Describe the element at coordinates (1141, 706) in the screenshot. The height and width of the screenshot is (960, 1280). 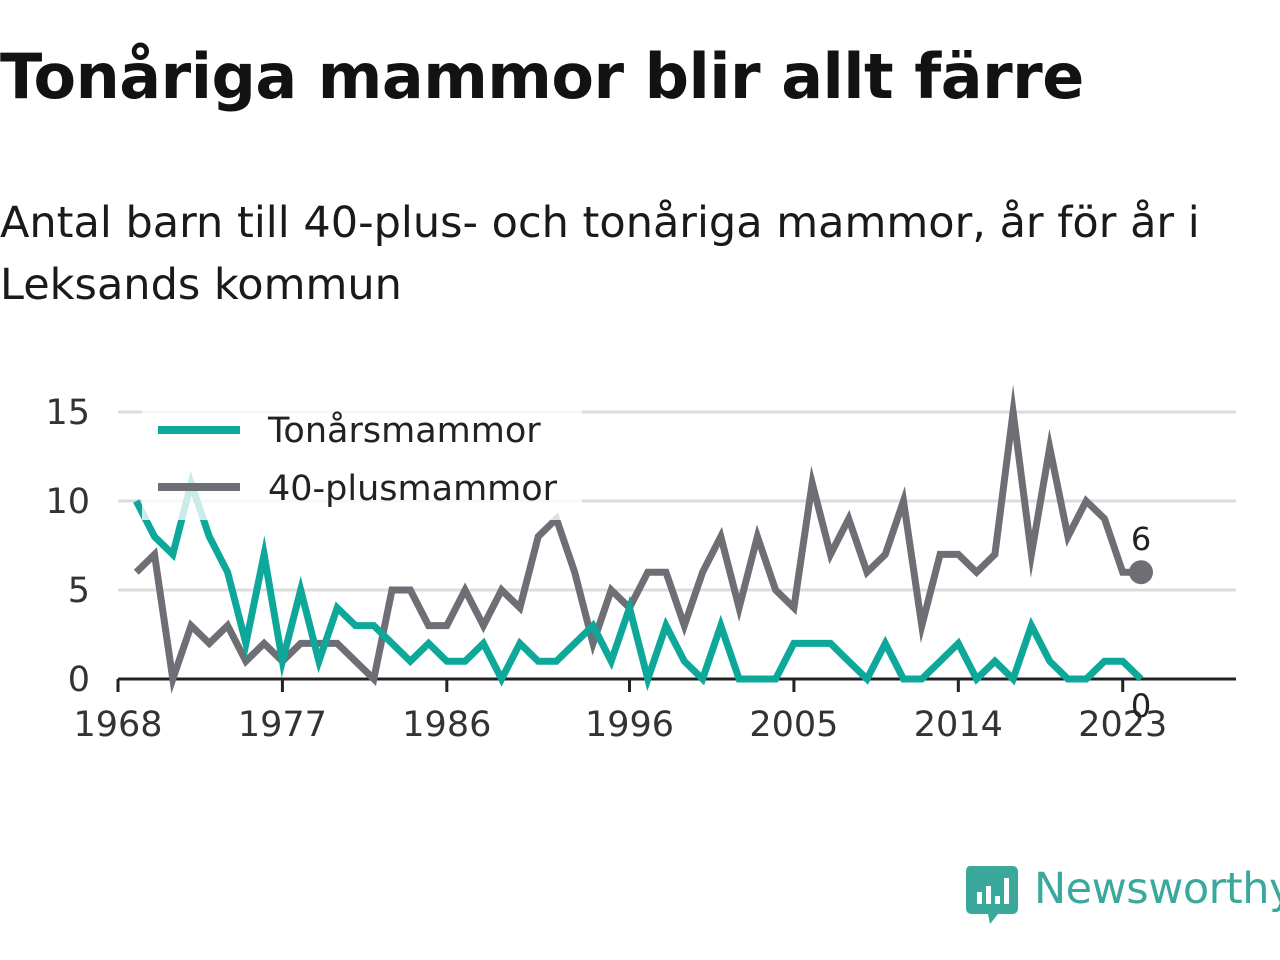
I see `end-value-label: 0` at that location.